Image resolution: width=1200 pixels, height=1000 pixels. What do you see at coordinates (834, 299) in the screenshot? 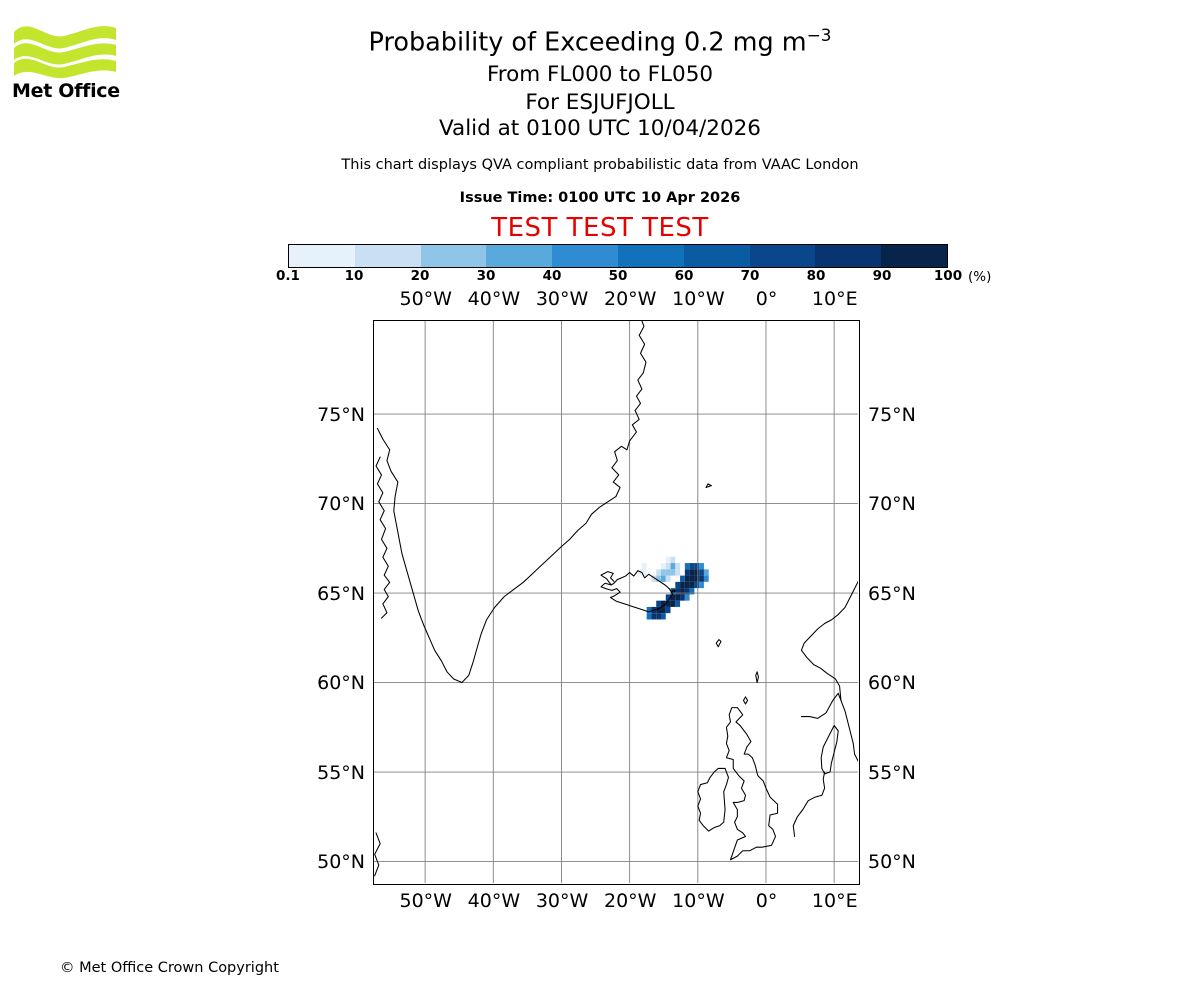
I see `longitude-label-top-10°E: 10°E` at bounding box center [834, 299].